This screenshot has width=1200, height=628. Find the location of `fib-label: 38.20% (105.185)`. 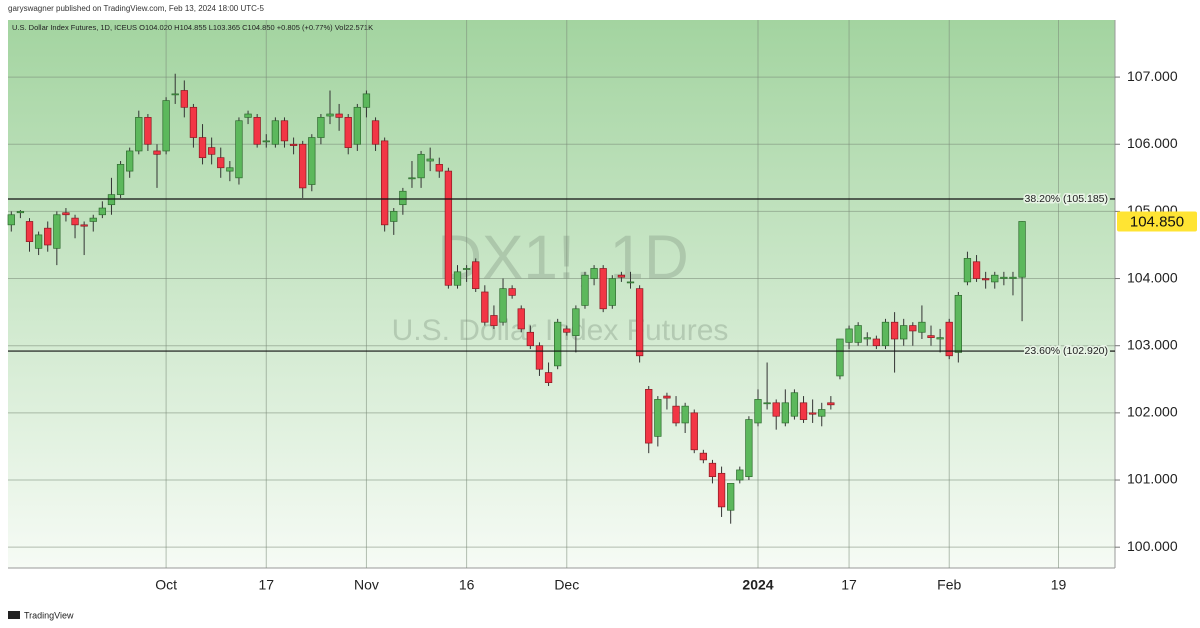

fib-label: 38.20% (105.185) is located at coordinates (1066, 199).